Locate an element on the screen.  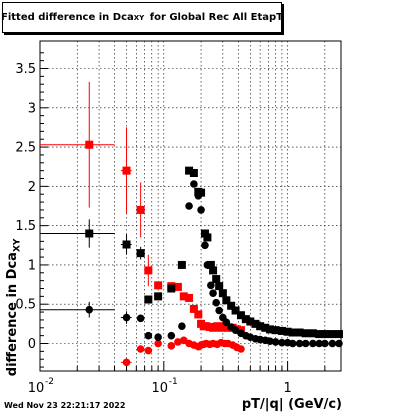
y-tick-label: 0.5 is located at coordinates (25, 305).